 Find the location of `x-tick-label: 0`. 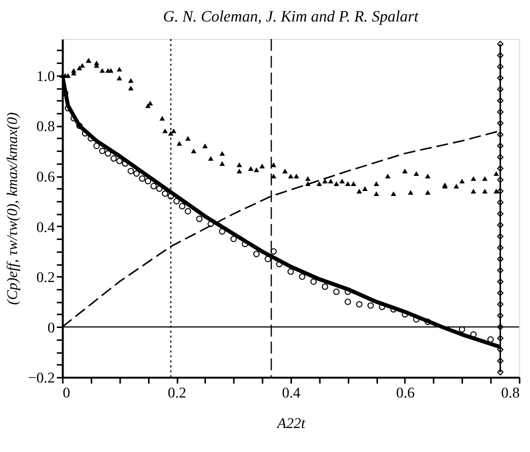

x-tick-label: 0 is located at coordinates (66, 393).